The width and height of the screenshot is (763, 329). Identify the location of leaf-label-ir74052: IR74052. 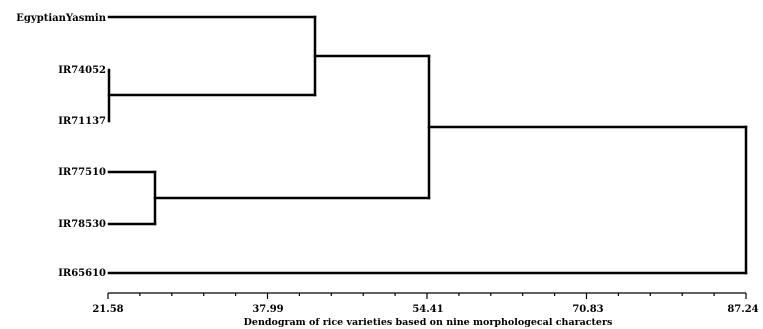
(82, 70).